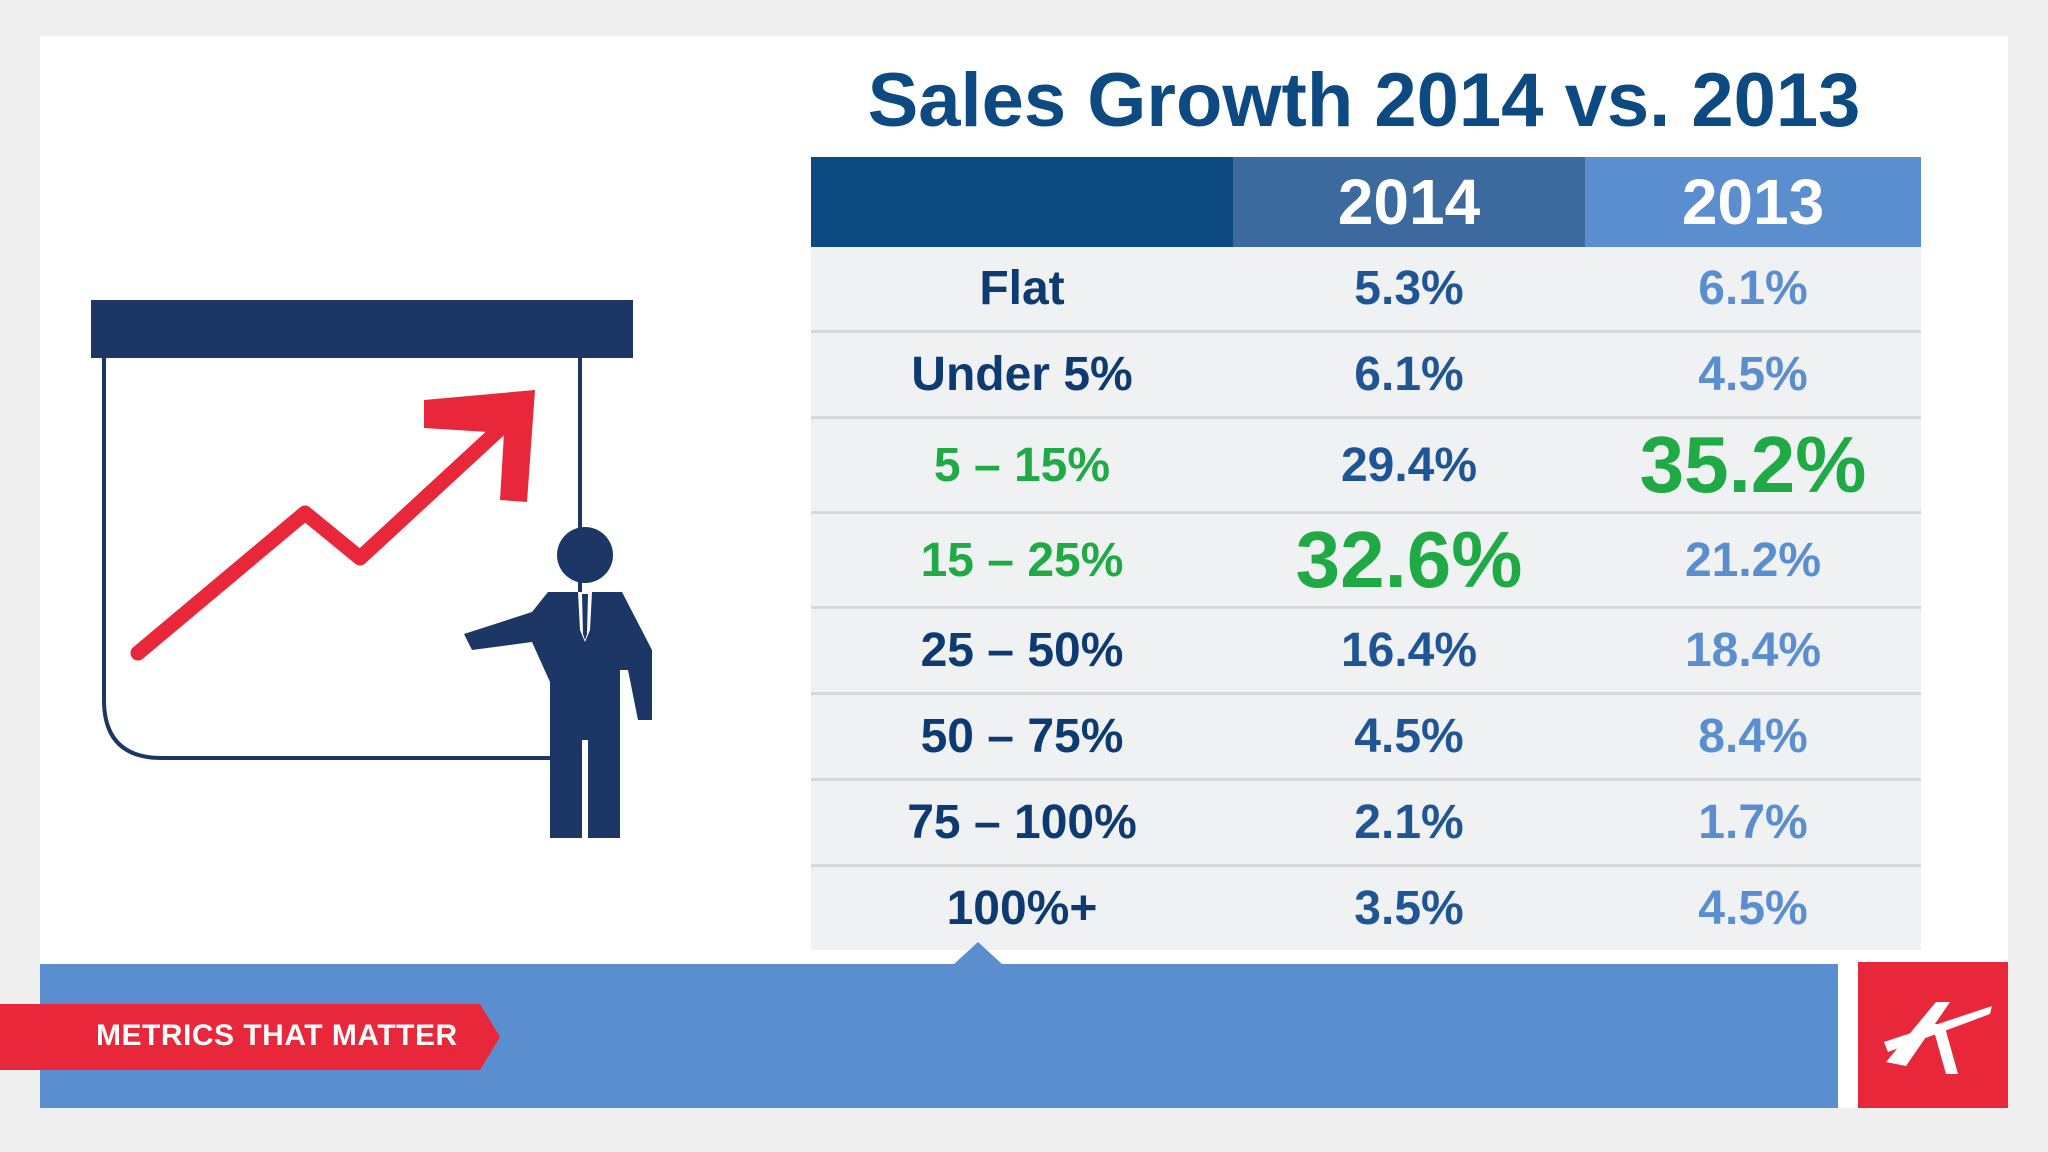 The height and width of the screenshot is (1152, 2048). I want to click on cell-2014-value: 32.6%, so click(1409, 559).